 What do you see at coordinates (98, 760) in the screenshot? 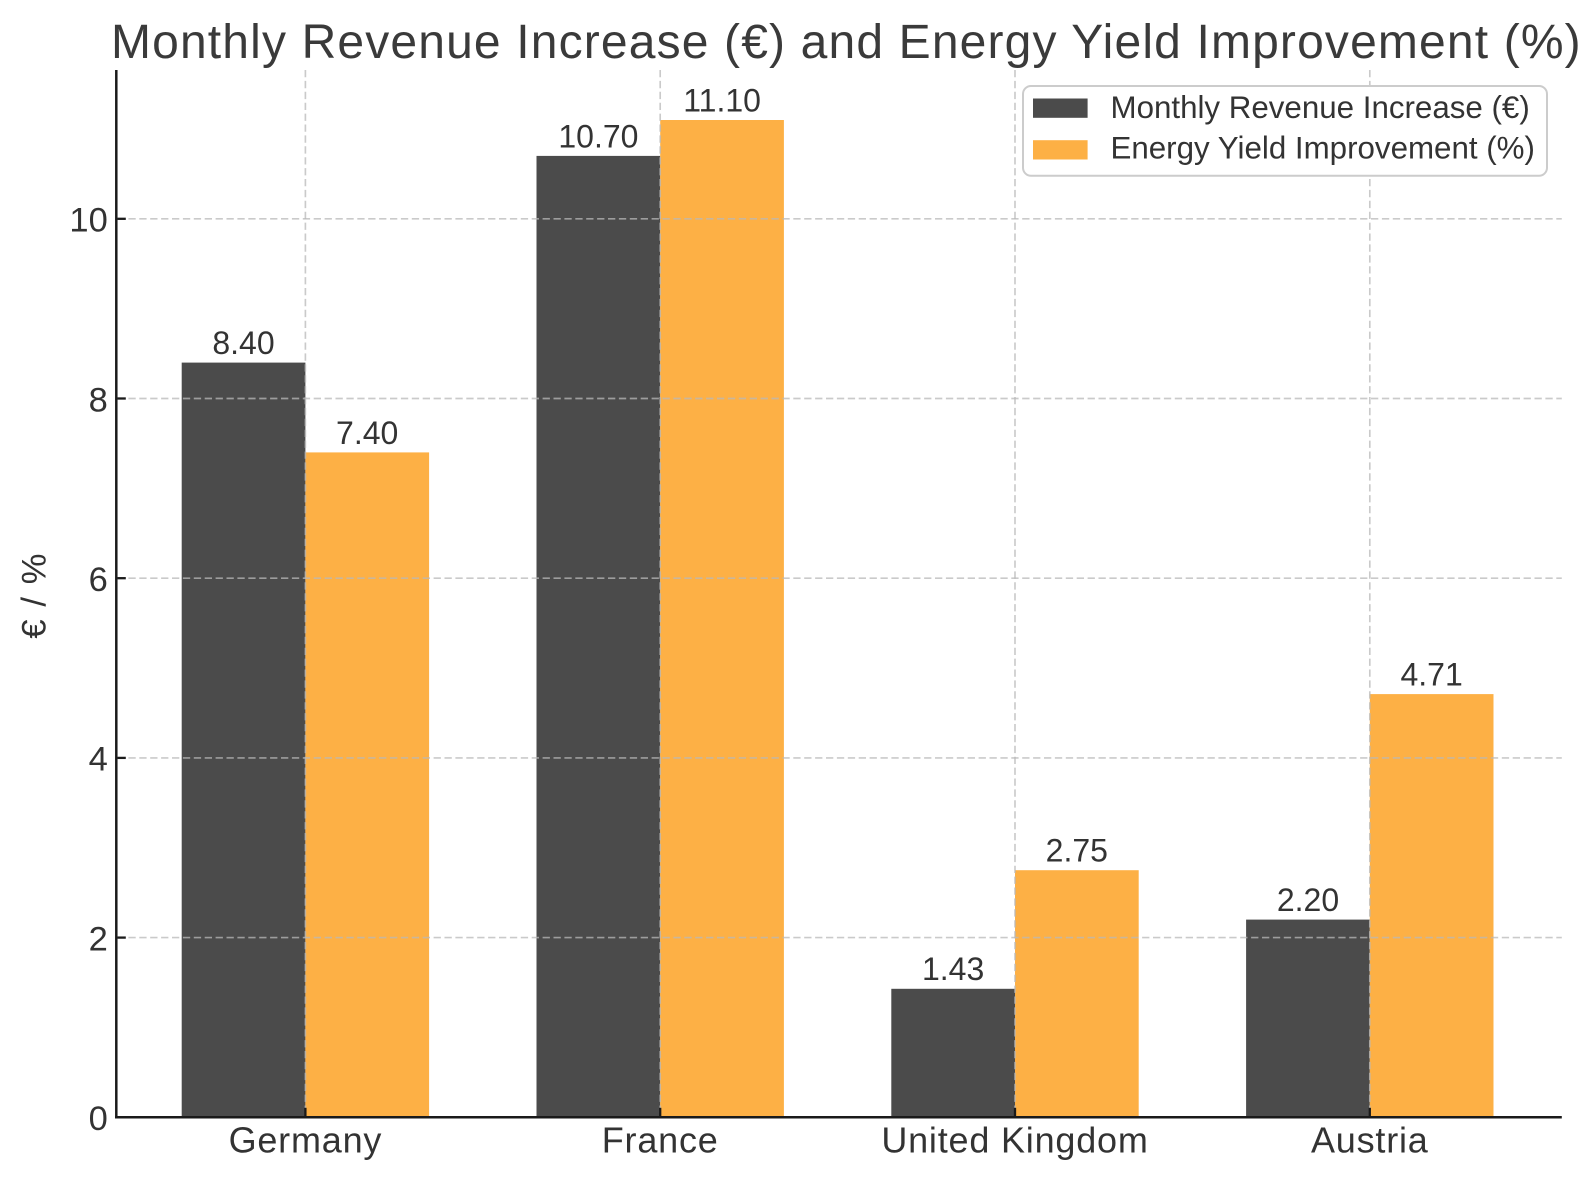
I see `svg-text: 4` at bounding box center [98, 760].